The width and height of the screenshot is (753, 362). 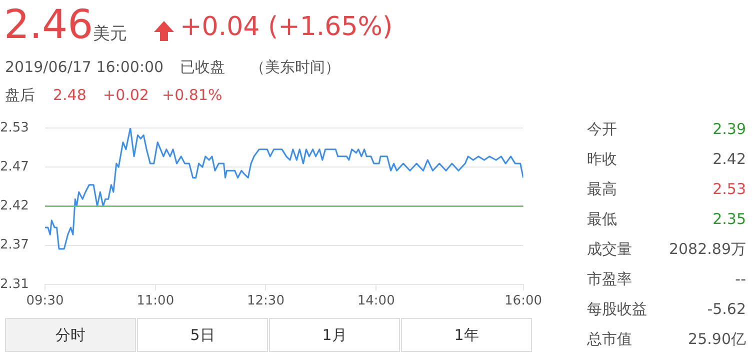 What do you see at coordinates (155, 301) in the screenshot?
I see `x-tick-label: 11:00` at bounding box center [155, 301].